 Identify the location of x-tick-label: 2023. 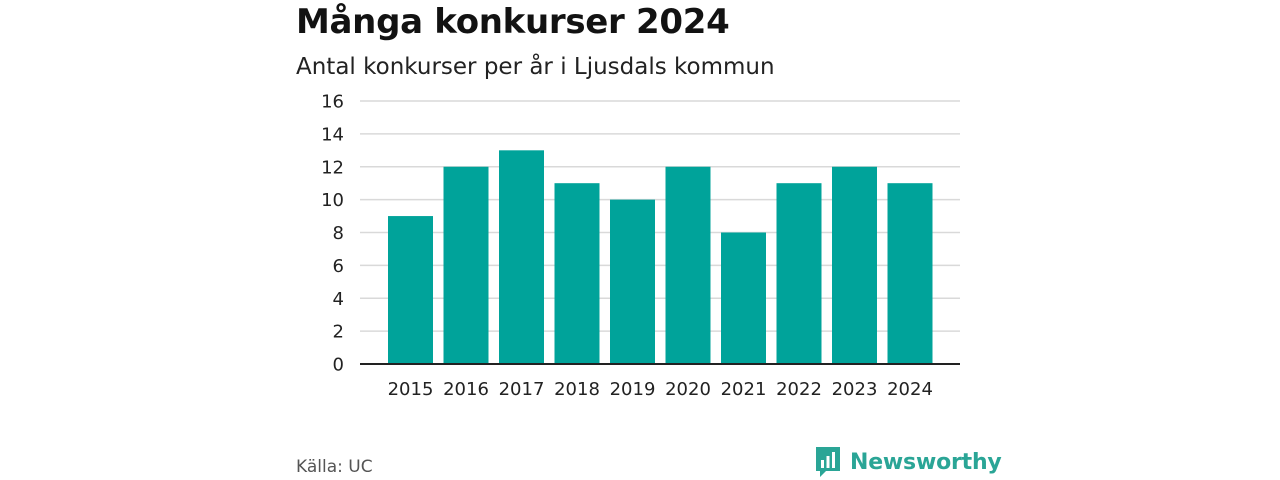
(855, 389).